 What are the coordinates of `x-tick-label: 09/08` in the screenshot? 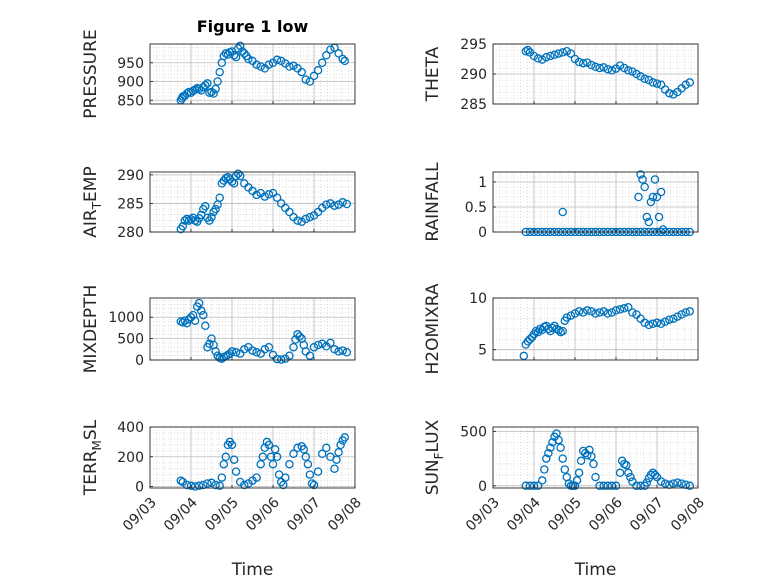 It's located at (345, 515).